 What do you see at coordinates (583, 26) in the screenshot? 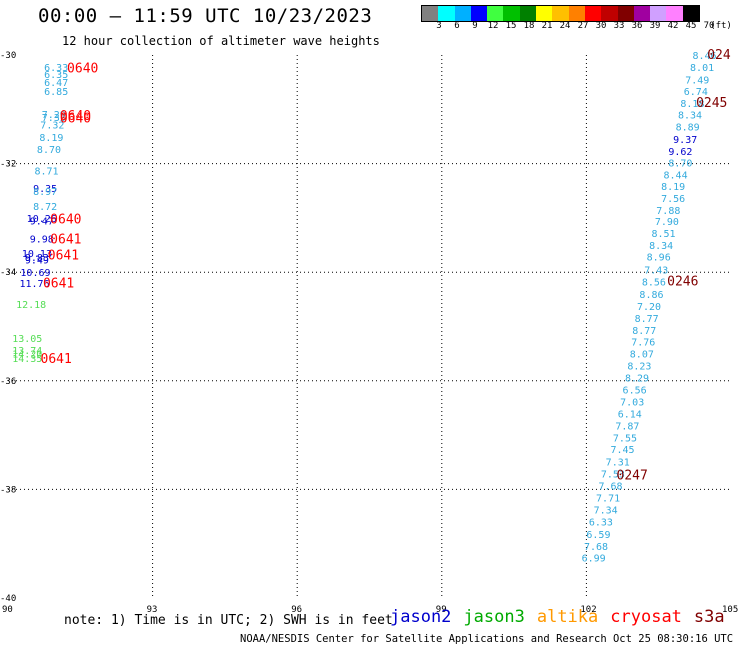
I see `legend-label: 27` at bounding box center [583, 26].